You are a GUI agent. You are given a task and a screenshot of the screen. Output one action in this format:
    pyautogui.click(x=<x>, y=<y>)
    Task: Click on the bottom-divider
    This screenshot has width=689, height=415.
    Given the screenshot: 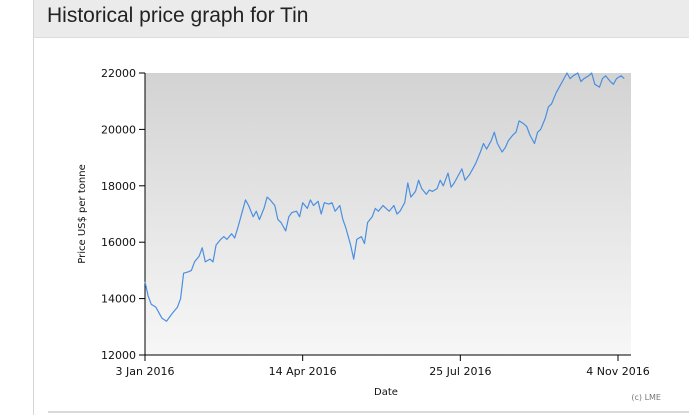 What is the action you would take?
    pyautogui.click(x=368, y=412)
    